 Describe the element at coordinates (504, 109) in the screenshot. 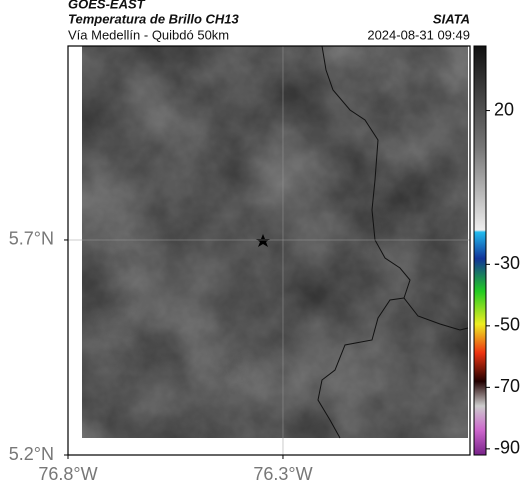

I see `colorbar-tick-label: 20` at that location.